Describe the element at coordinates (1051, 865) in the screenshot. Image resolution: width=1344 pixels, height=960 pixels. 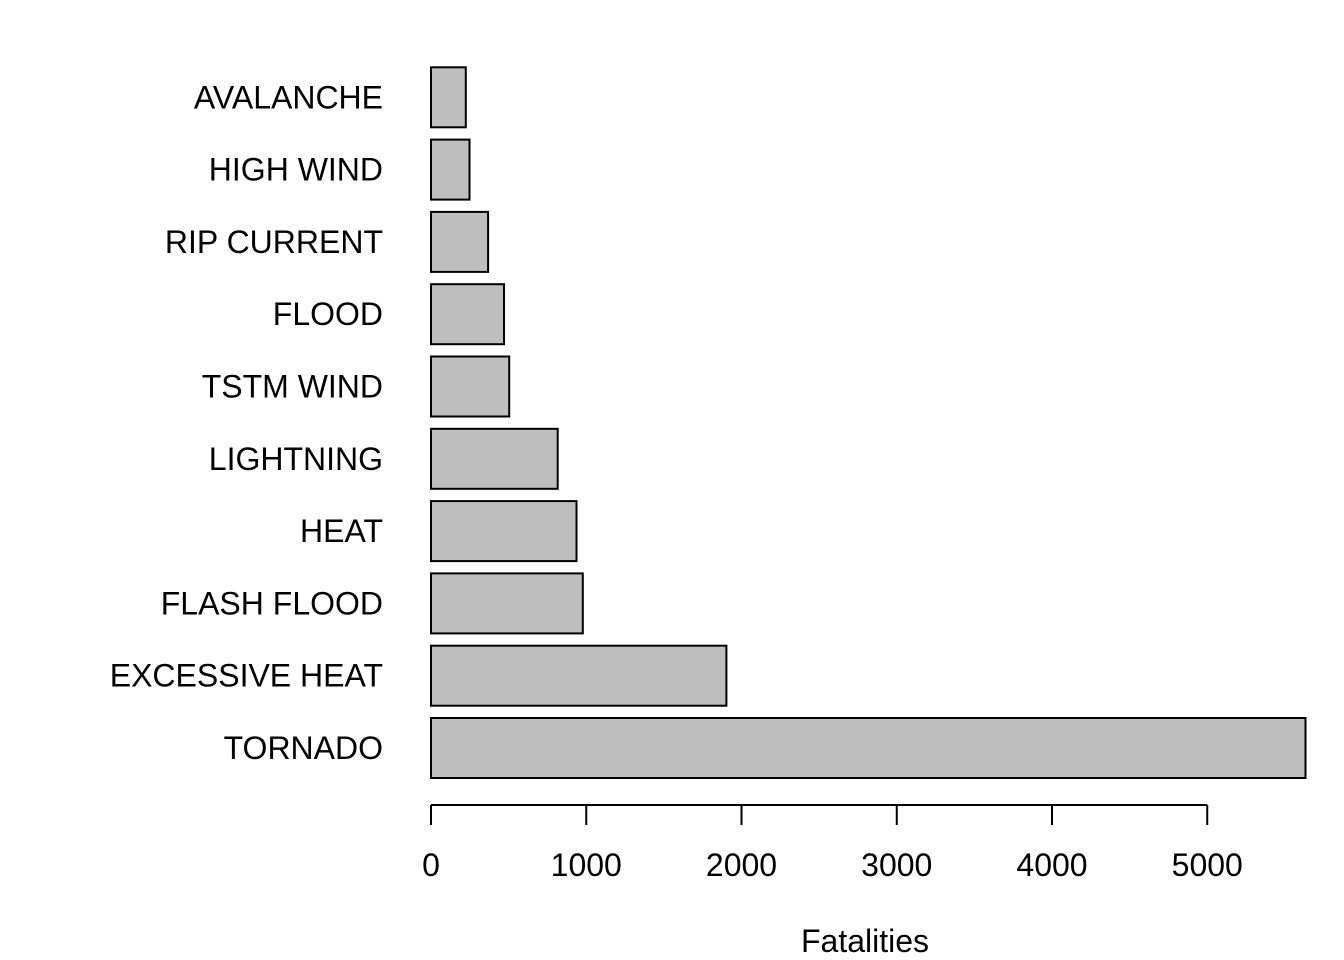
I see `x-tick-label-4000: 4000` at that location.